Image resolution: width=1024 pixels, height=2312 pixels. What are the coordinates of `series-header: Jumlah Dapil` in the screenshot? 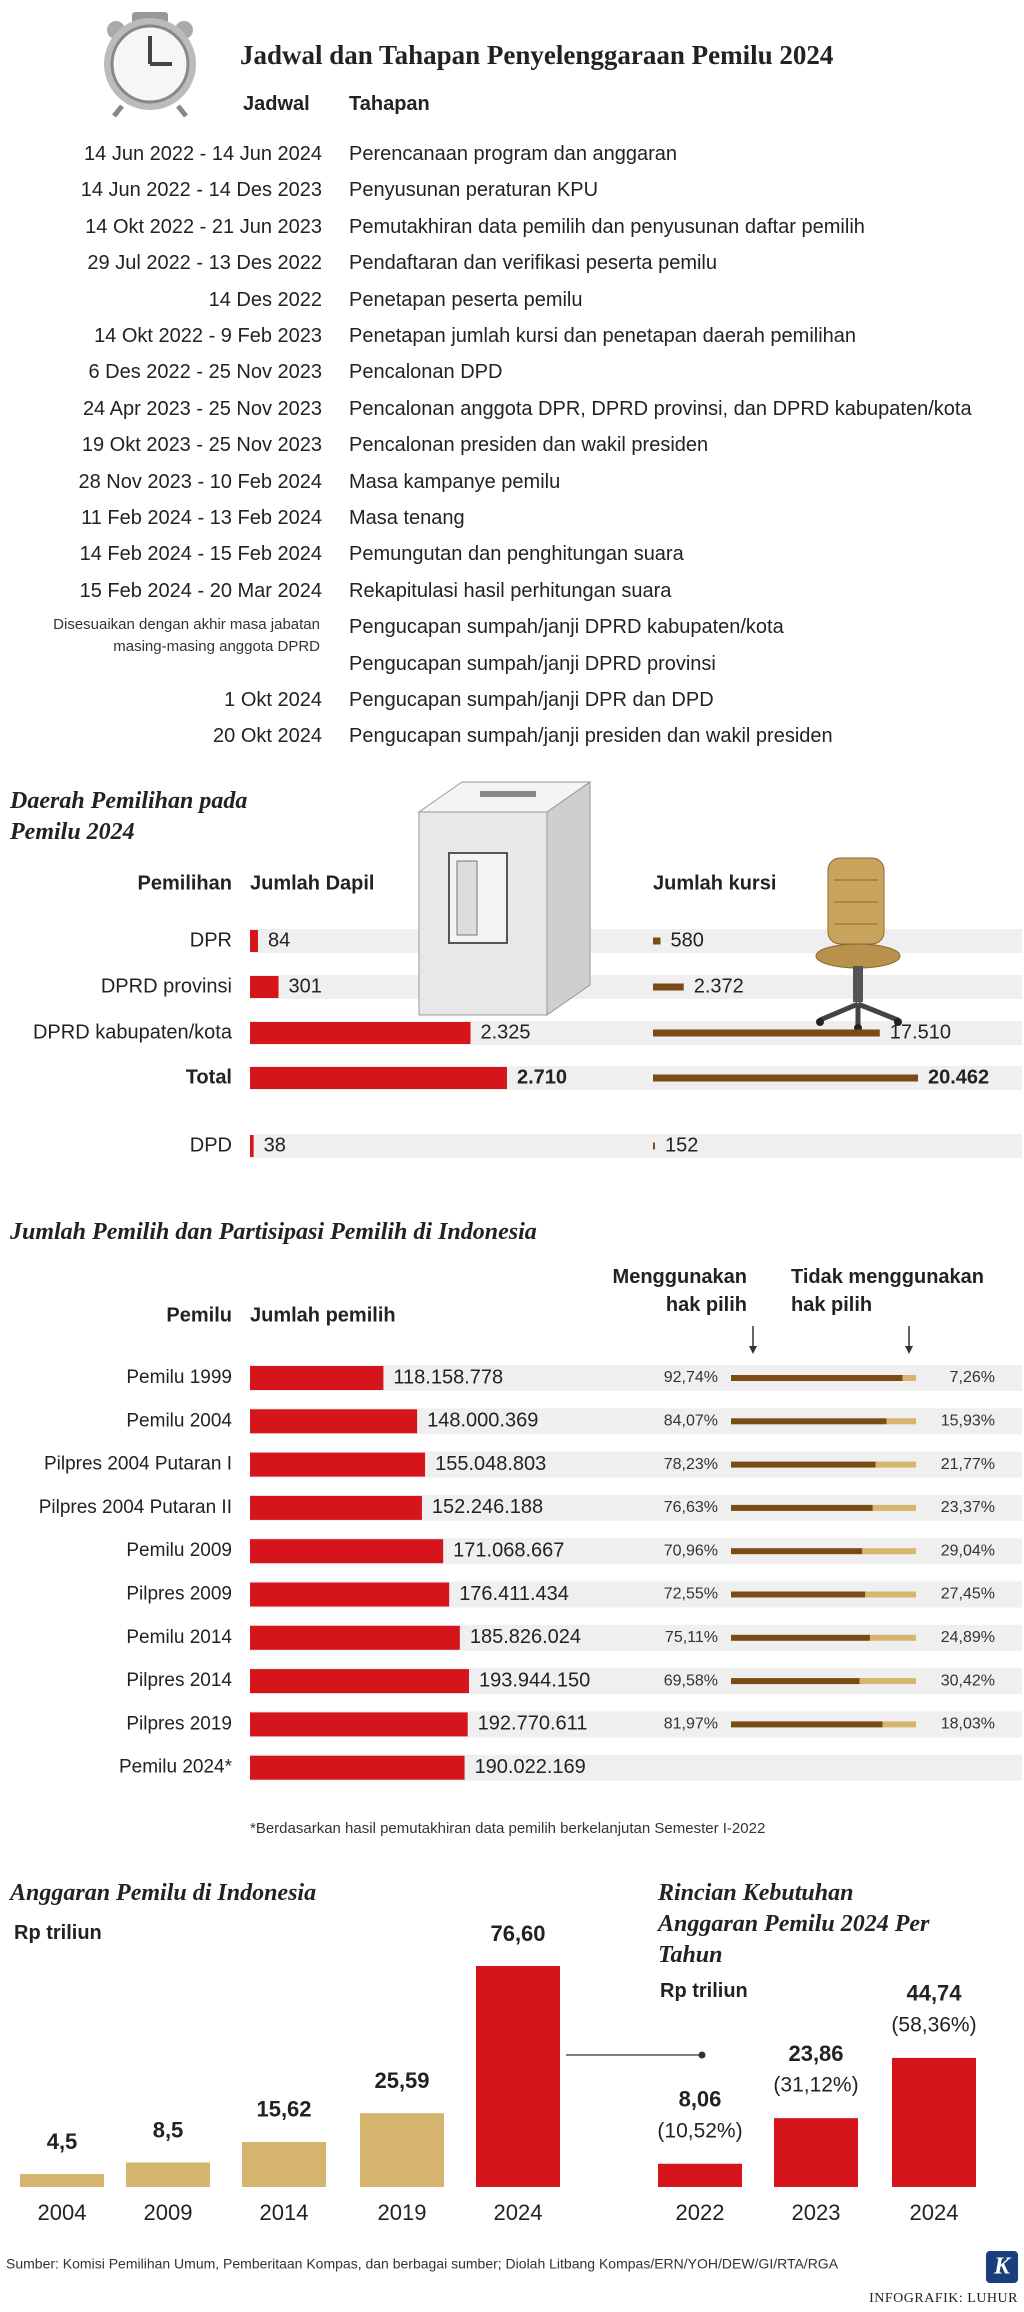 It's located at (312, 883).